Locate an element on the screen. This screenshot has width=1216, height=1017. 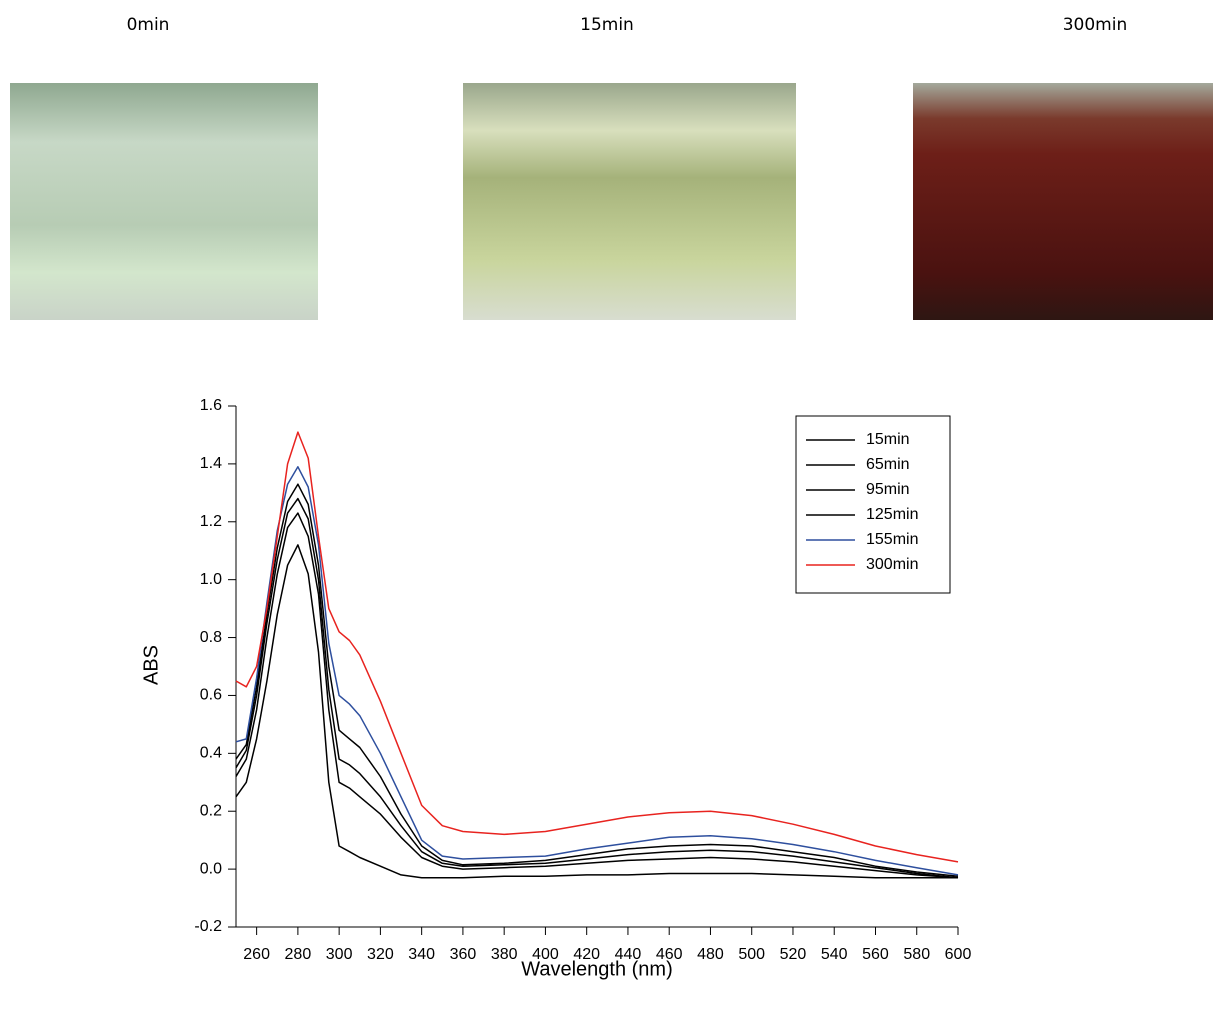
x-tick-label: 580 is located at coordinates (916, 954).